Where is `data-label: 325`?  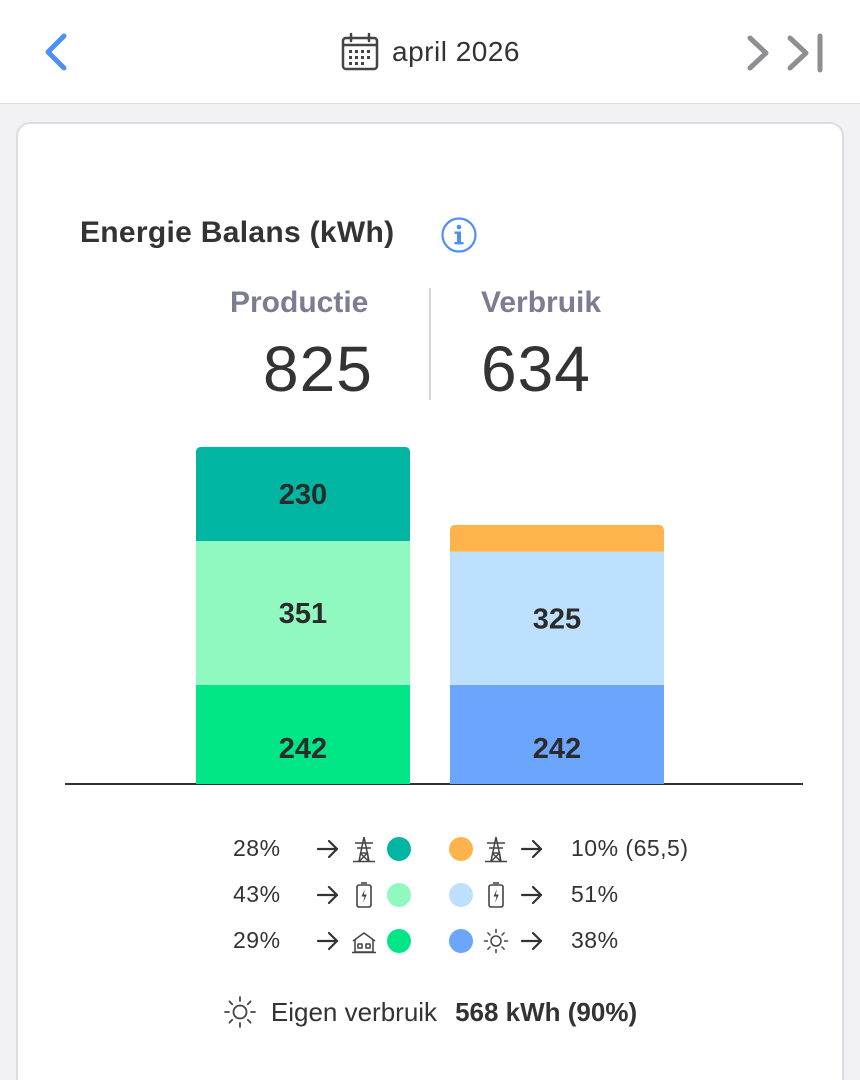 data-label: 325 is located at coordinates (557, 619).